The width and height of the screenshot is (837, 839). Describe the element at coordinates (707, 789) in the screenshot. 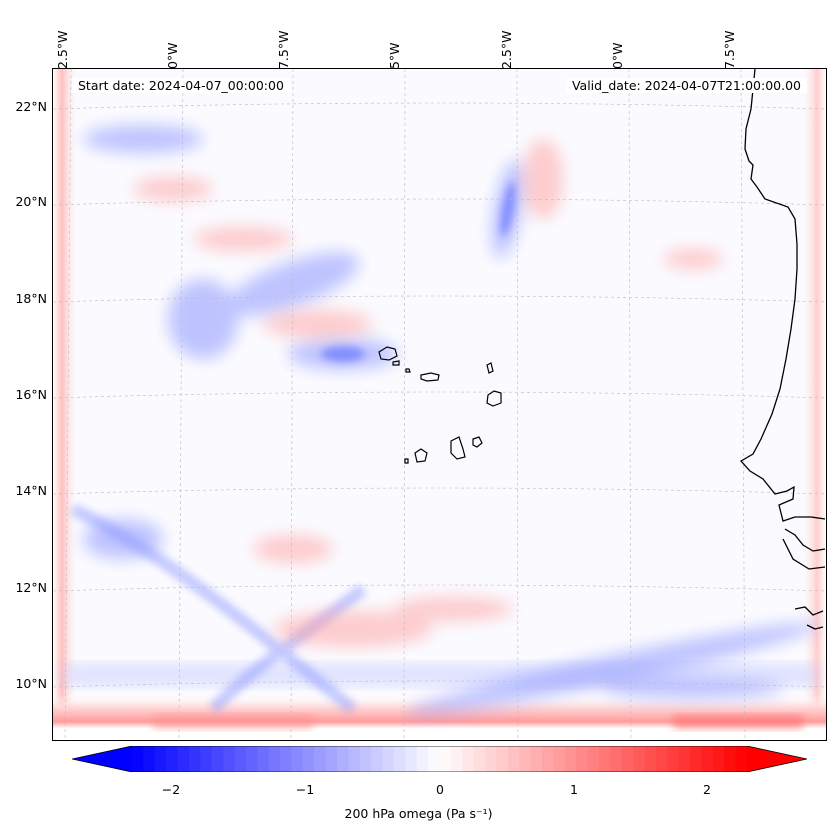

I see `colorbar-tick-2: 2` at that location.